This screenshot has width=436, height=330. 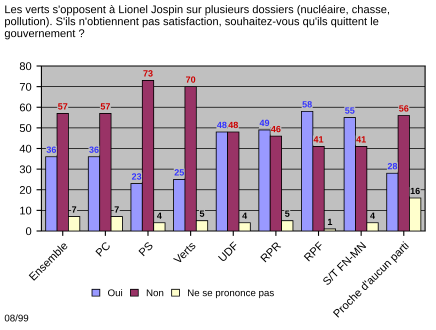 What do you see at coordinates (26, 66) in the screenshot?
I see `y-tick-label: 80` at bounding box center [26, 66].